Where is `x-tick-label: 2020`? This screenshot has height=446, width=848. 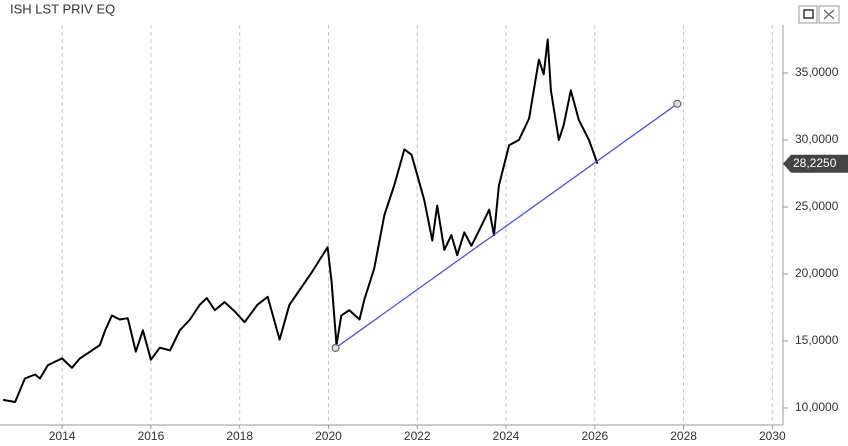
x-tick-label: 2020 is located at coordinates (328, 436).